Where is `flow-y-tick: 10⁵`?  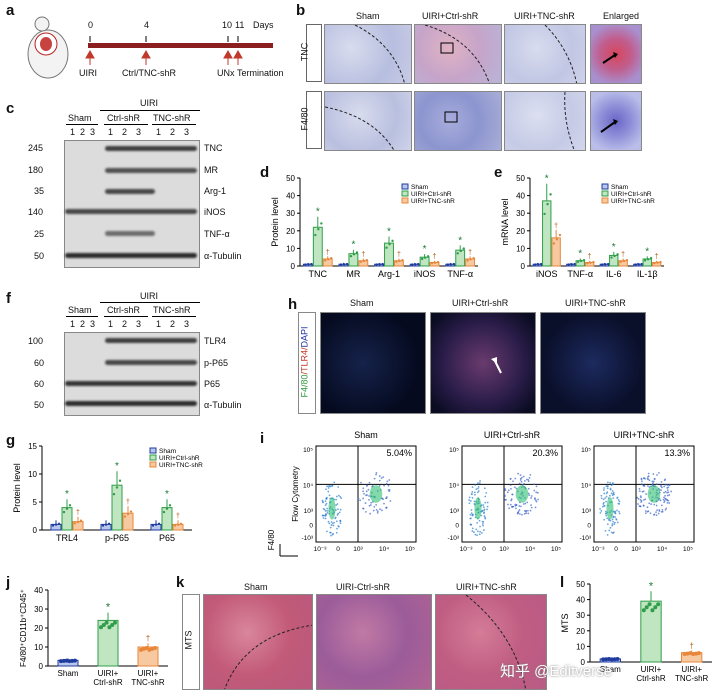 flow-y-tick: 10⁵ is located at coordinates (586, 450).